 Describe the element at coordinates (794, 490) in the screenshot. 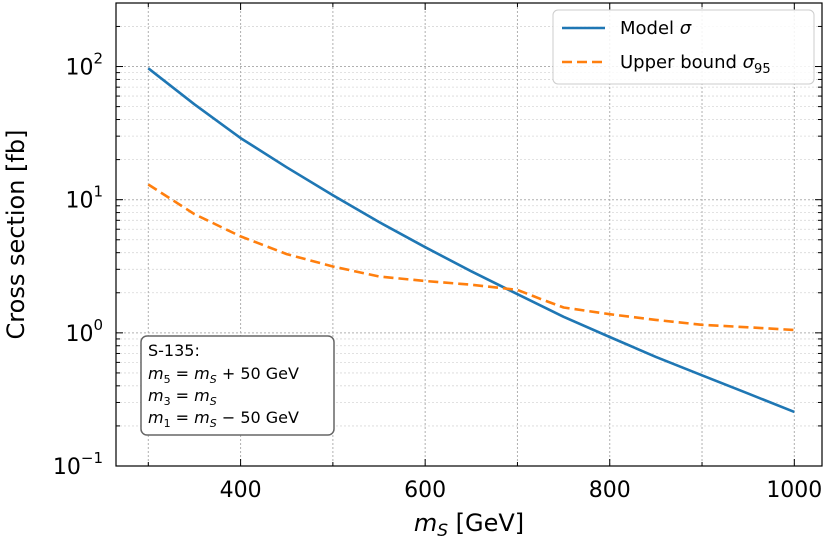

I see `x-tick-label: 1000` at that location.